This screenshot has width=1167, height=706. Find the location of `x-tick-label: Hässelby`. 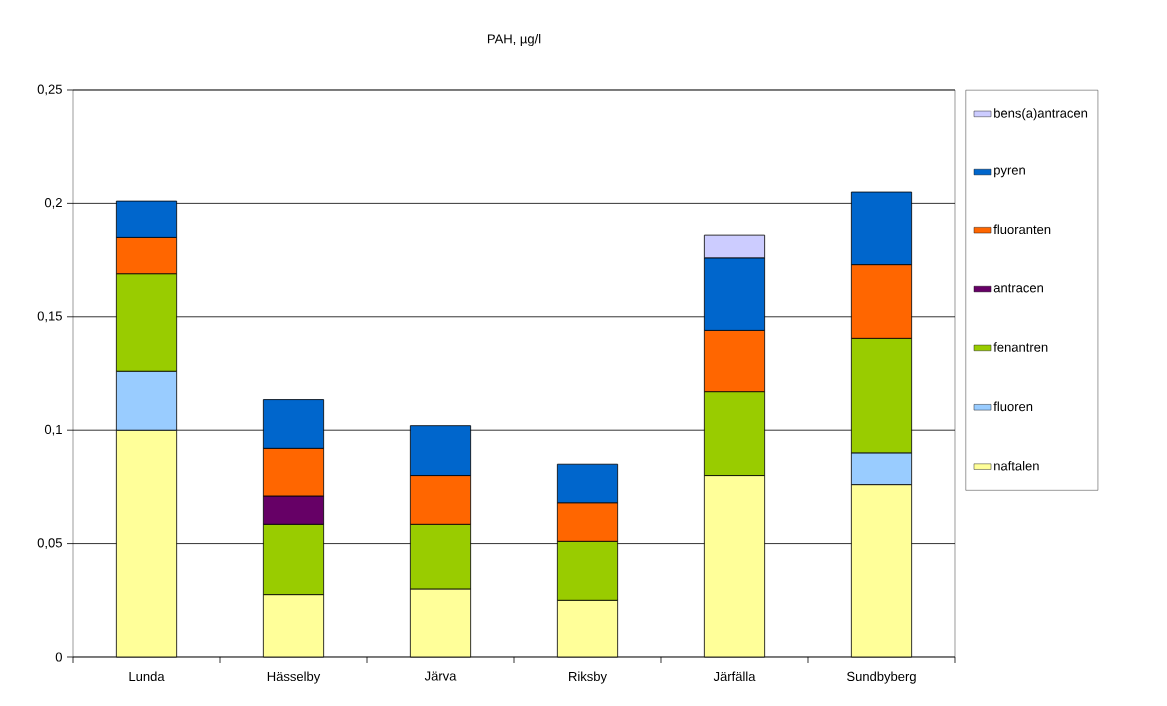

x-tick-label: Hässelby is located at coordinates (294, 677).